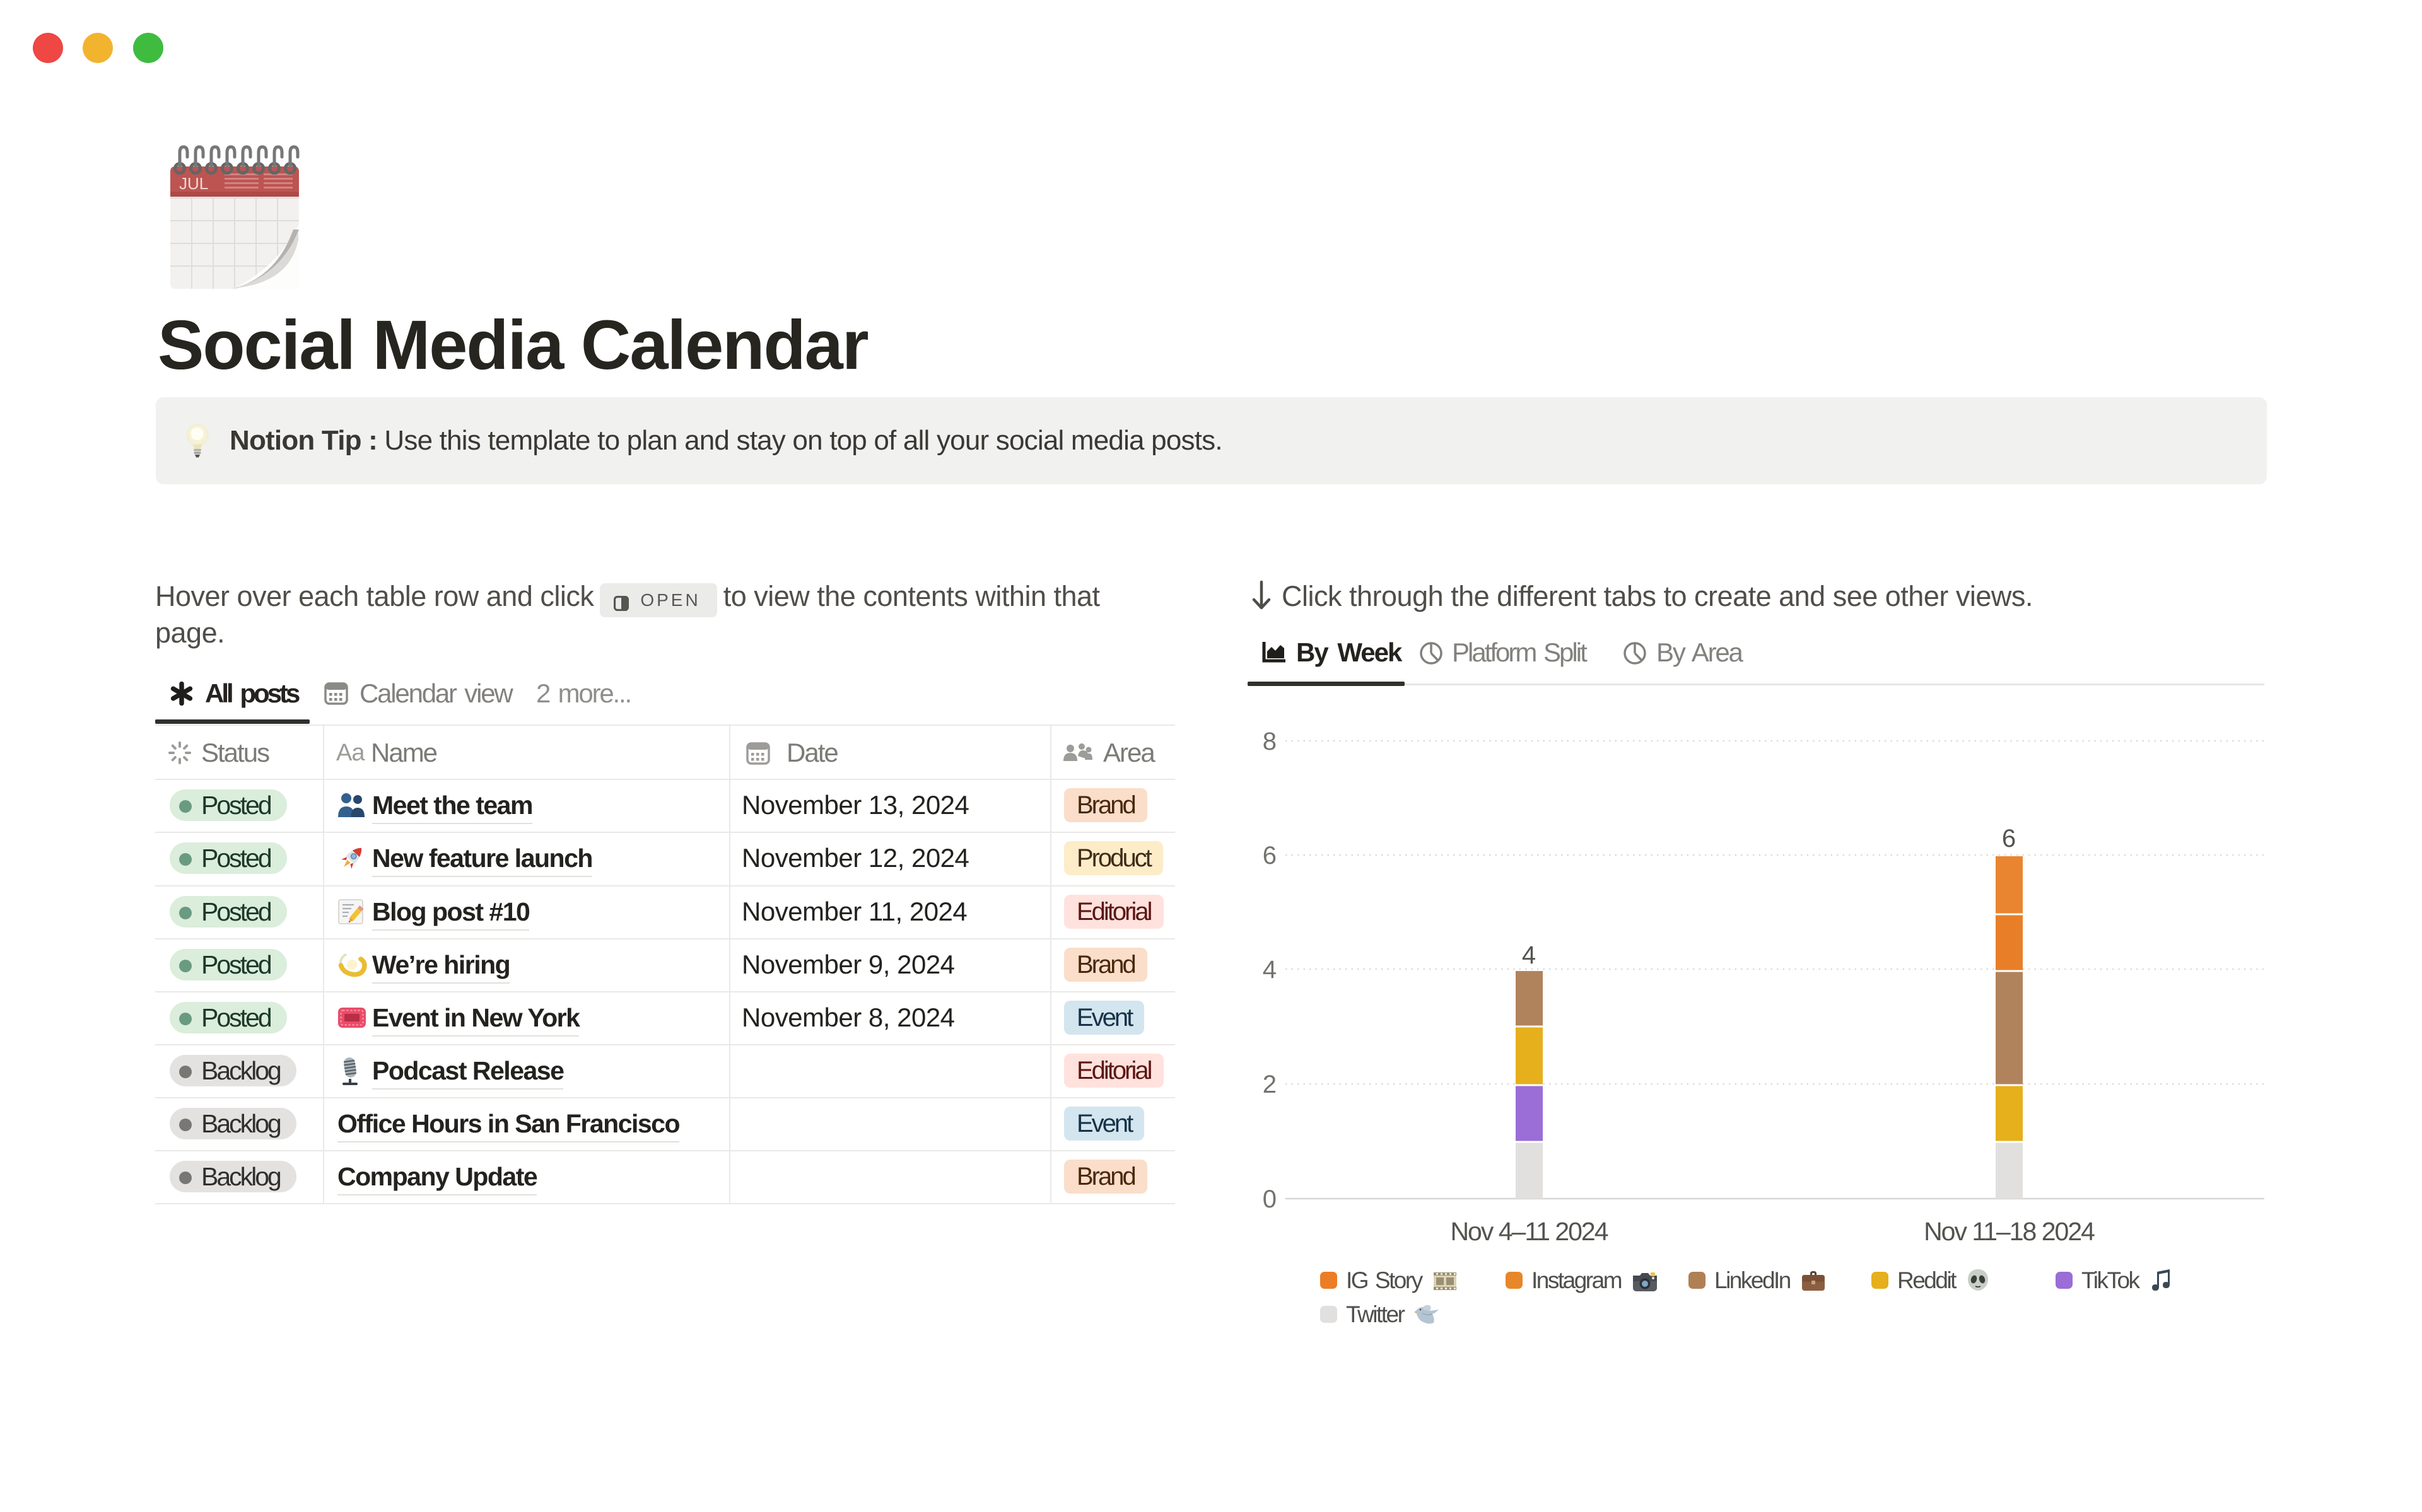 The image size is (2422, 1512). I want to click on svg-text: Nov 4–11 2024, so click(1529, 1232).